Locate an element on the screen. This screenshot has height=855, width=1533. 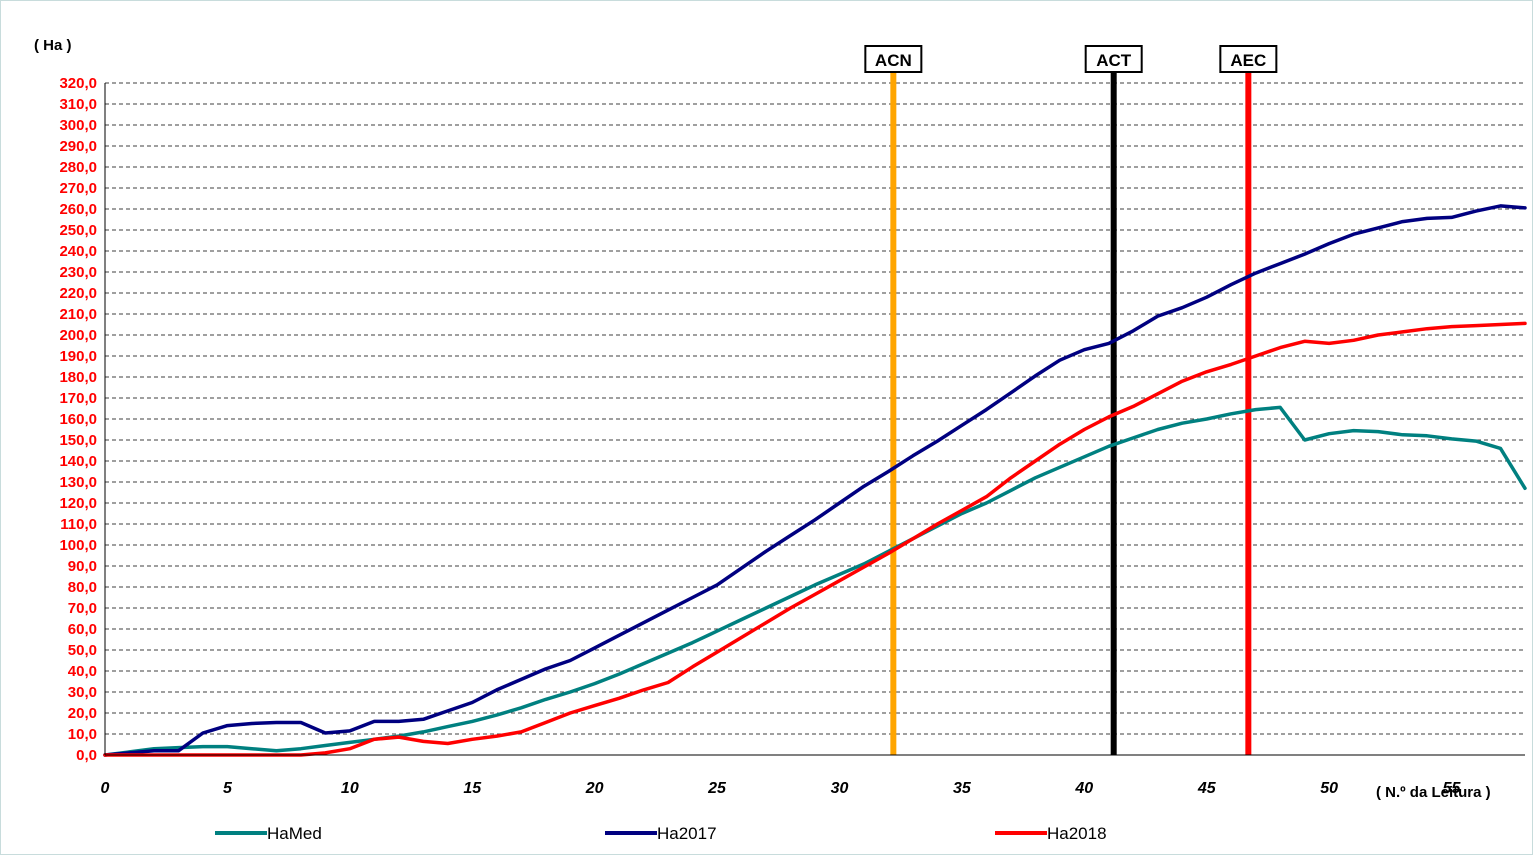
y-tick-label: 120,0 is located at coordinates (78, 503).